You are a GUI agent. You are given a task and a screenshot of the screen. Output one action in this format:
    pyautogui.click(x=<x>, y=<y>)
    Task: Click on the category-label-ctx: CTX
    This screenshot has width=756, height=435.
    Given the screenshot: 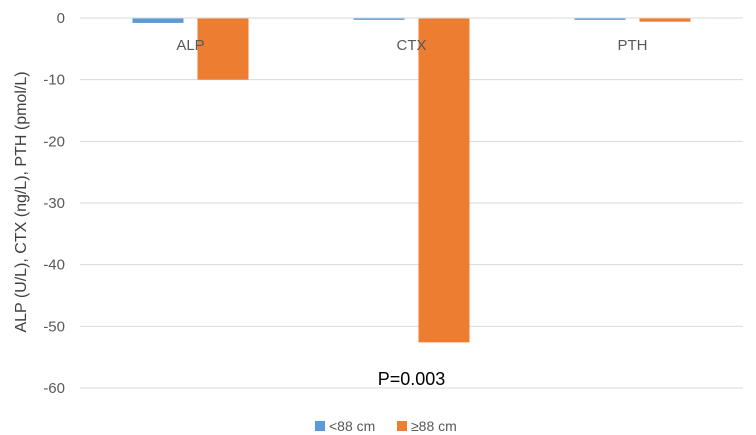 What is the action you would take?
    pyautogui.click(x=412, y=45)
    